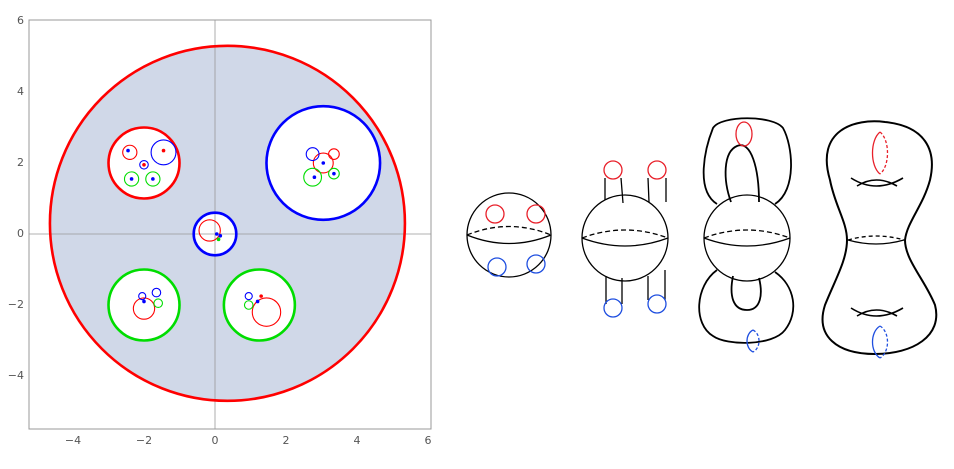 The width and height of the screenshot is (954, 469). I want to click on surface-outline, so click(879, 238).